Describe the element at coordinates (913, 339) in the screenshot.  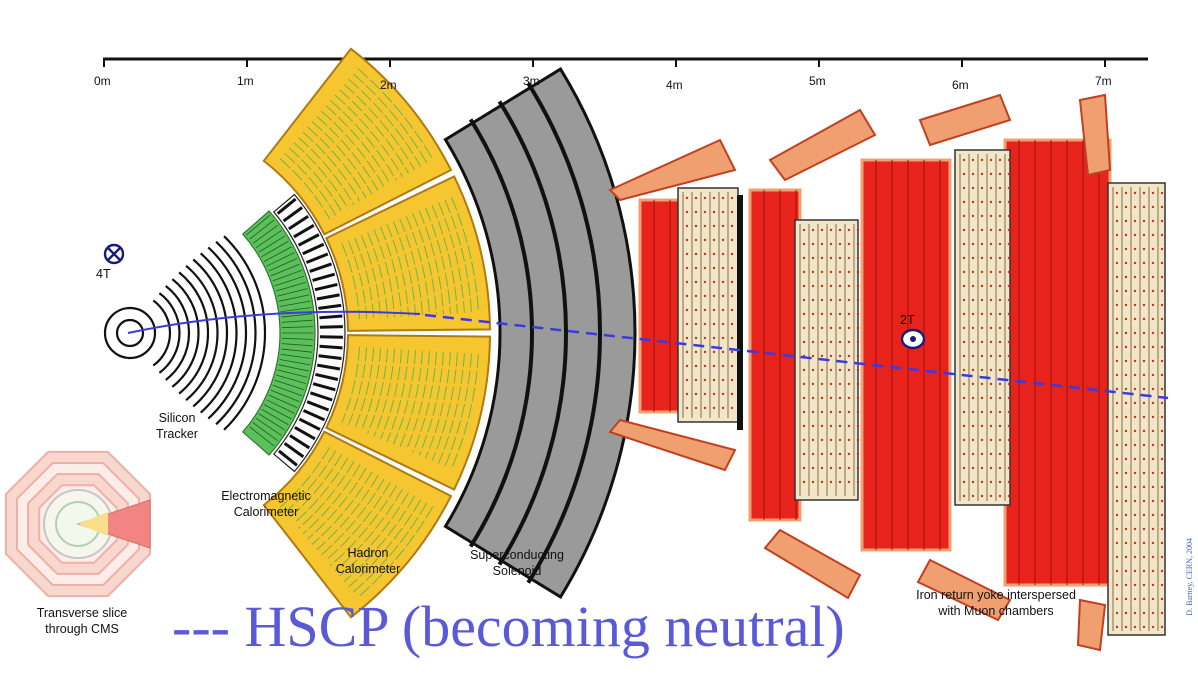
I see `outer-field-symbol` at that location.